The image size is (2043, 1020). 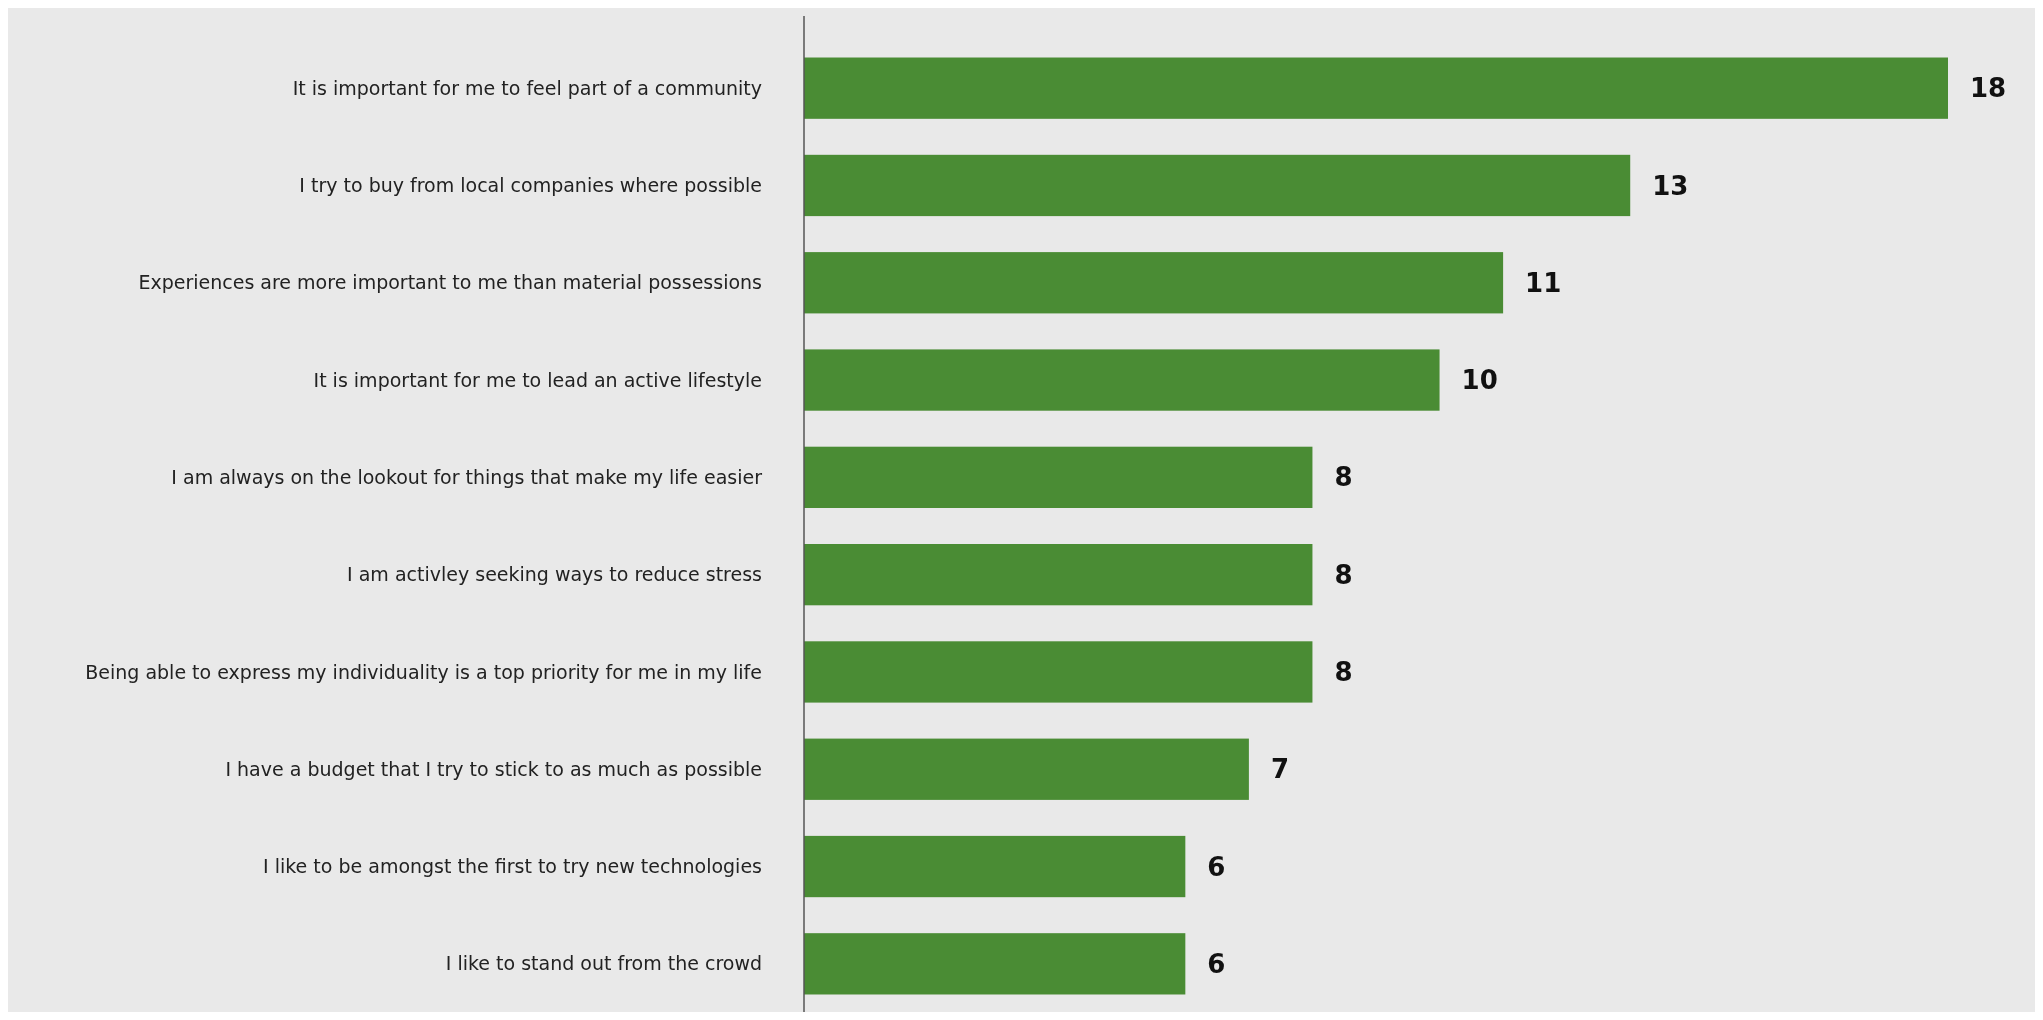 What do you see at coordinates (527, 87) in the screenshot?
I see `y-tick-label: It is important for me to feel part of a community` at bounding box center [527, 87].